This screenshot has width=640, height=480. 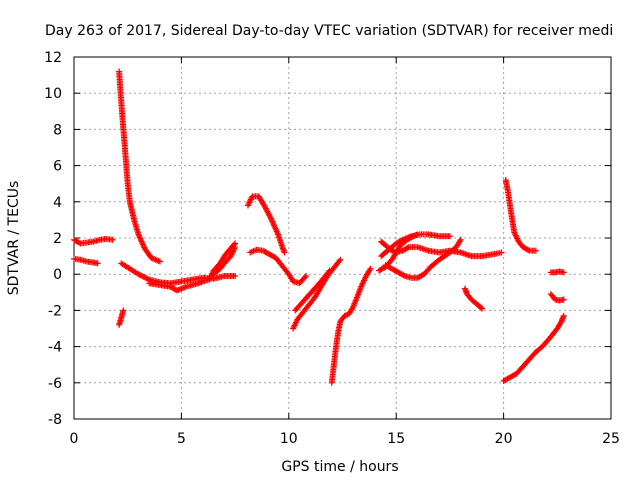 I want to click on y-tick-label: -2, so click(x=55, y=311).